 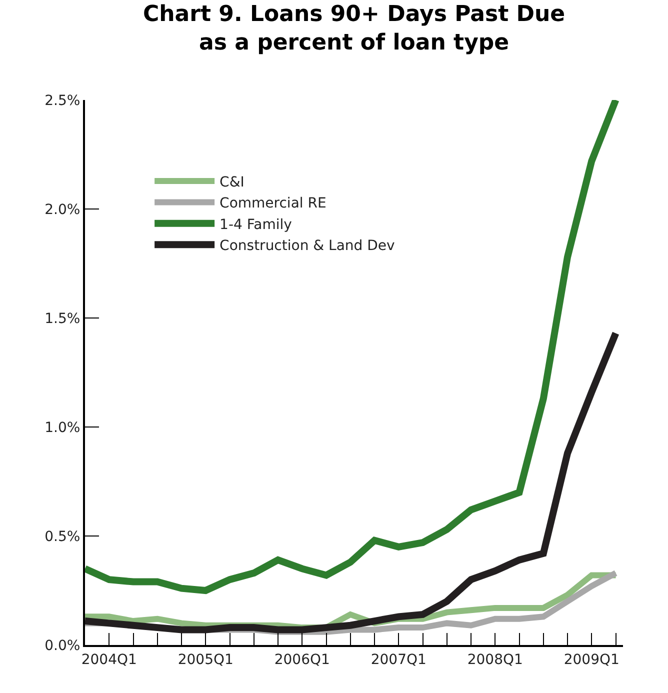 What do you see at coordinates (109, 660) in the screenshot?
I see `x-tick-label: 2004Q1` at bounding box center [109, 660].